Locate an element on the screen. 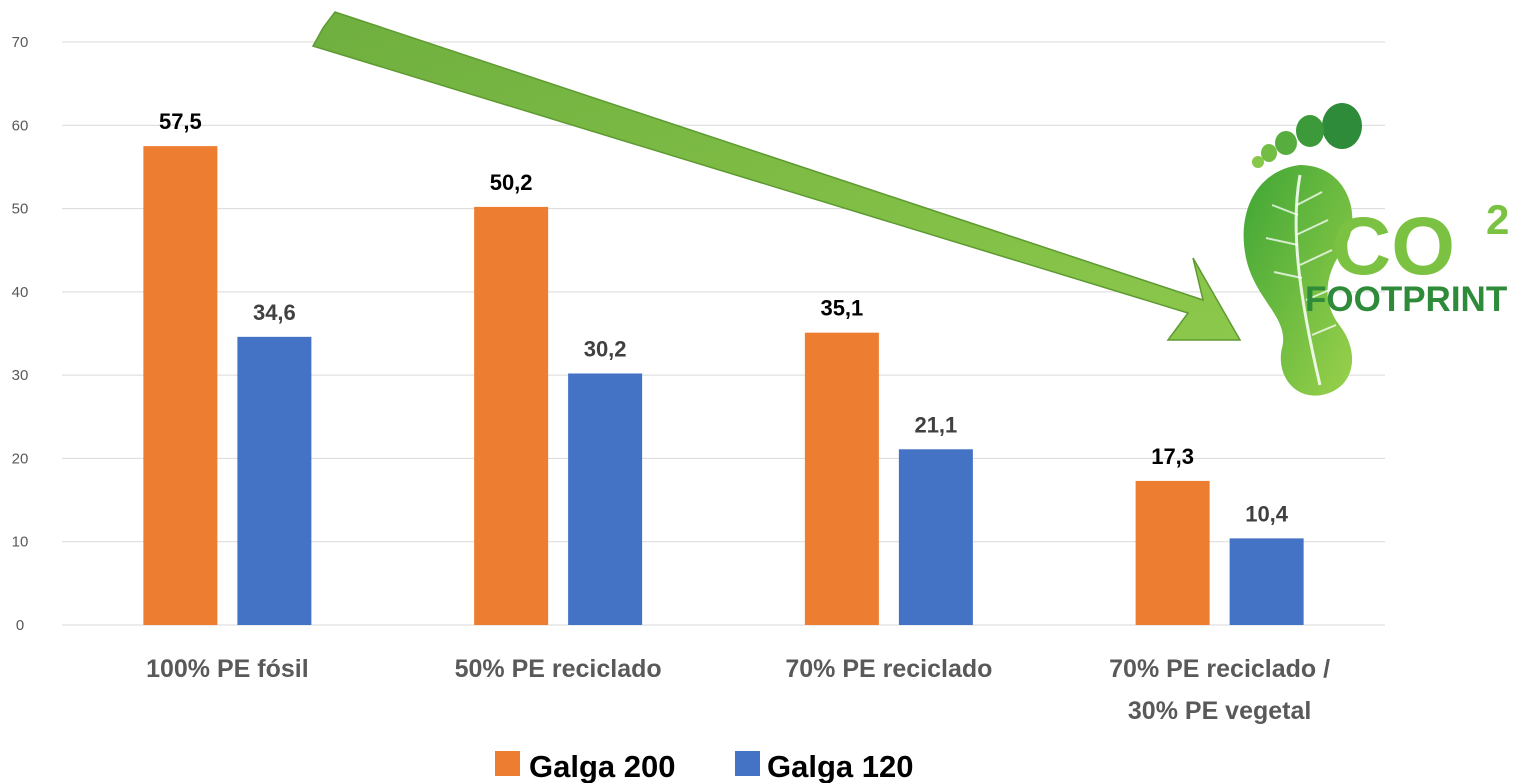 The image size is (1534, 783). category-label: 70% PE reciclado / is located at coordinates (1219, 669).